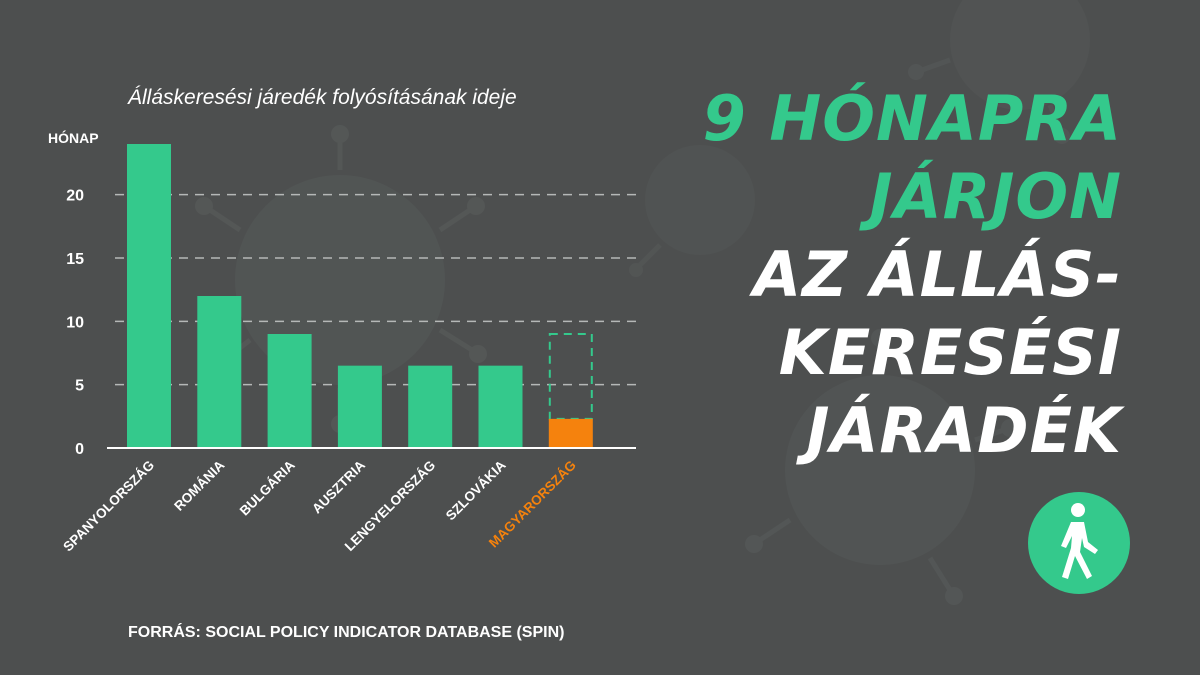 This screenshot has width=1200, height=675. I want to click on virus-decoration-mid, so click(692, 211).